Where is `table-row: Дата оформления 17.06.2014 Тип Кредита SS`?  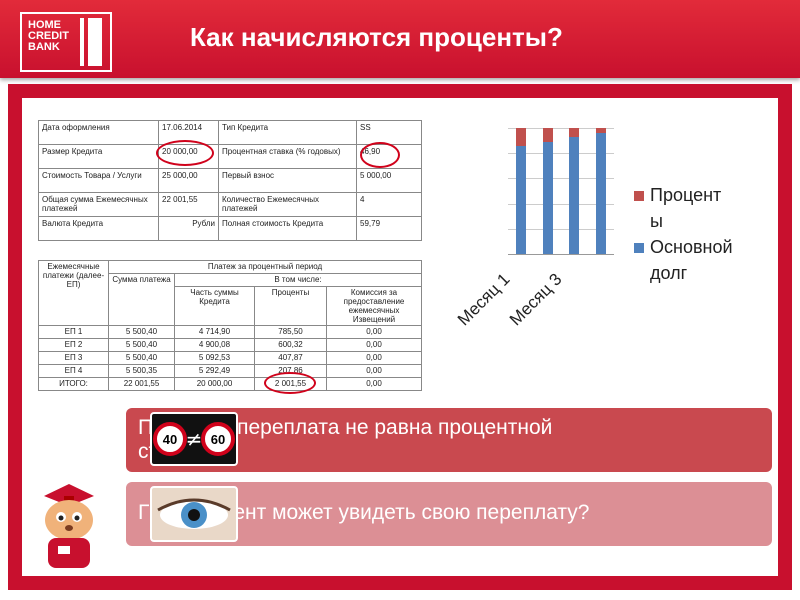 table-row: Дата оформления 17.06.2014 Тип Кредита SS is located at coordinates (230, 132).